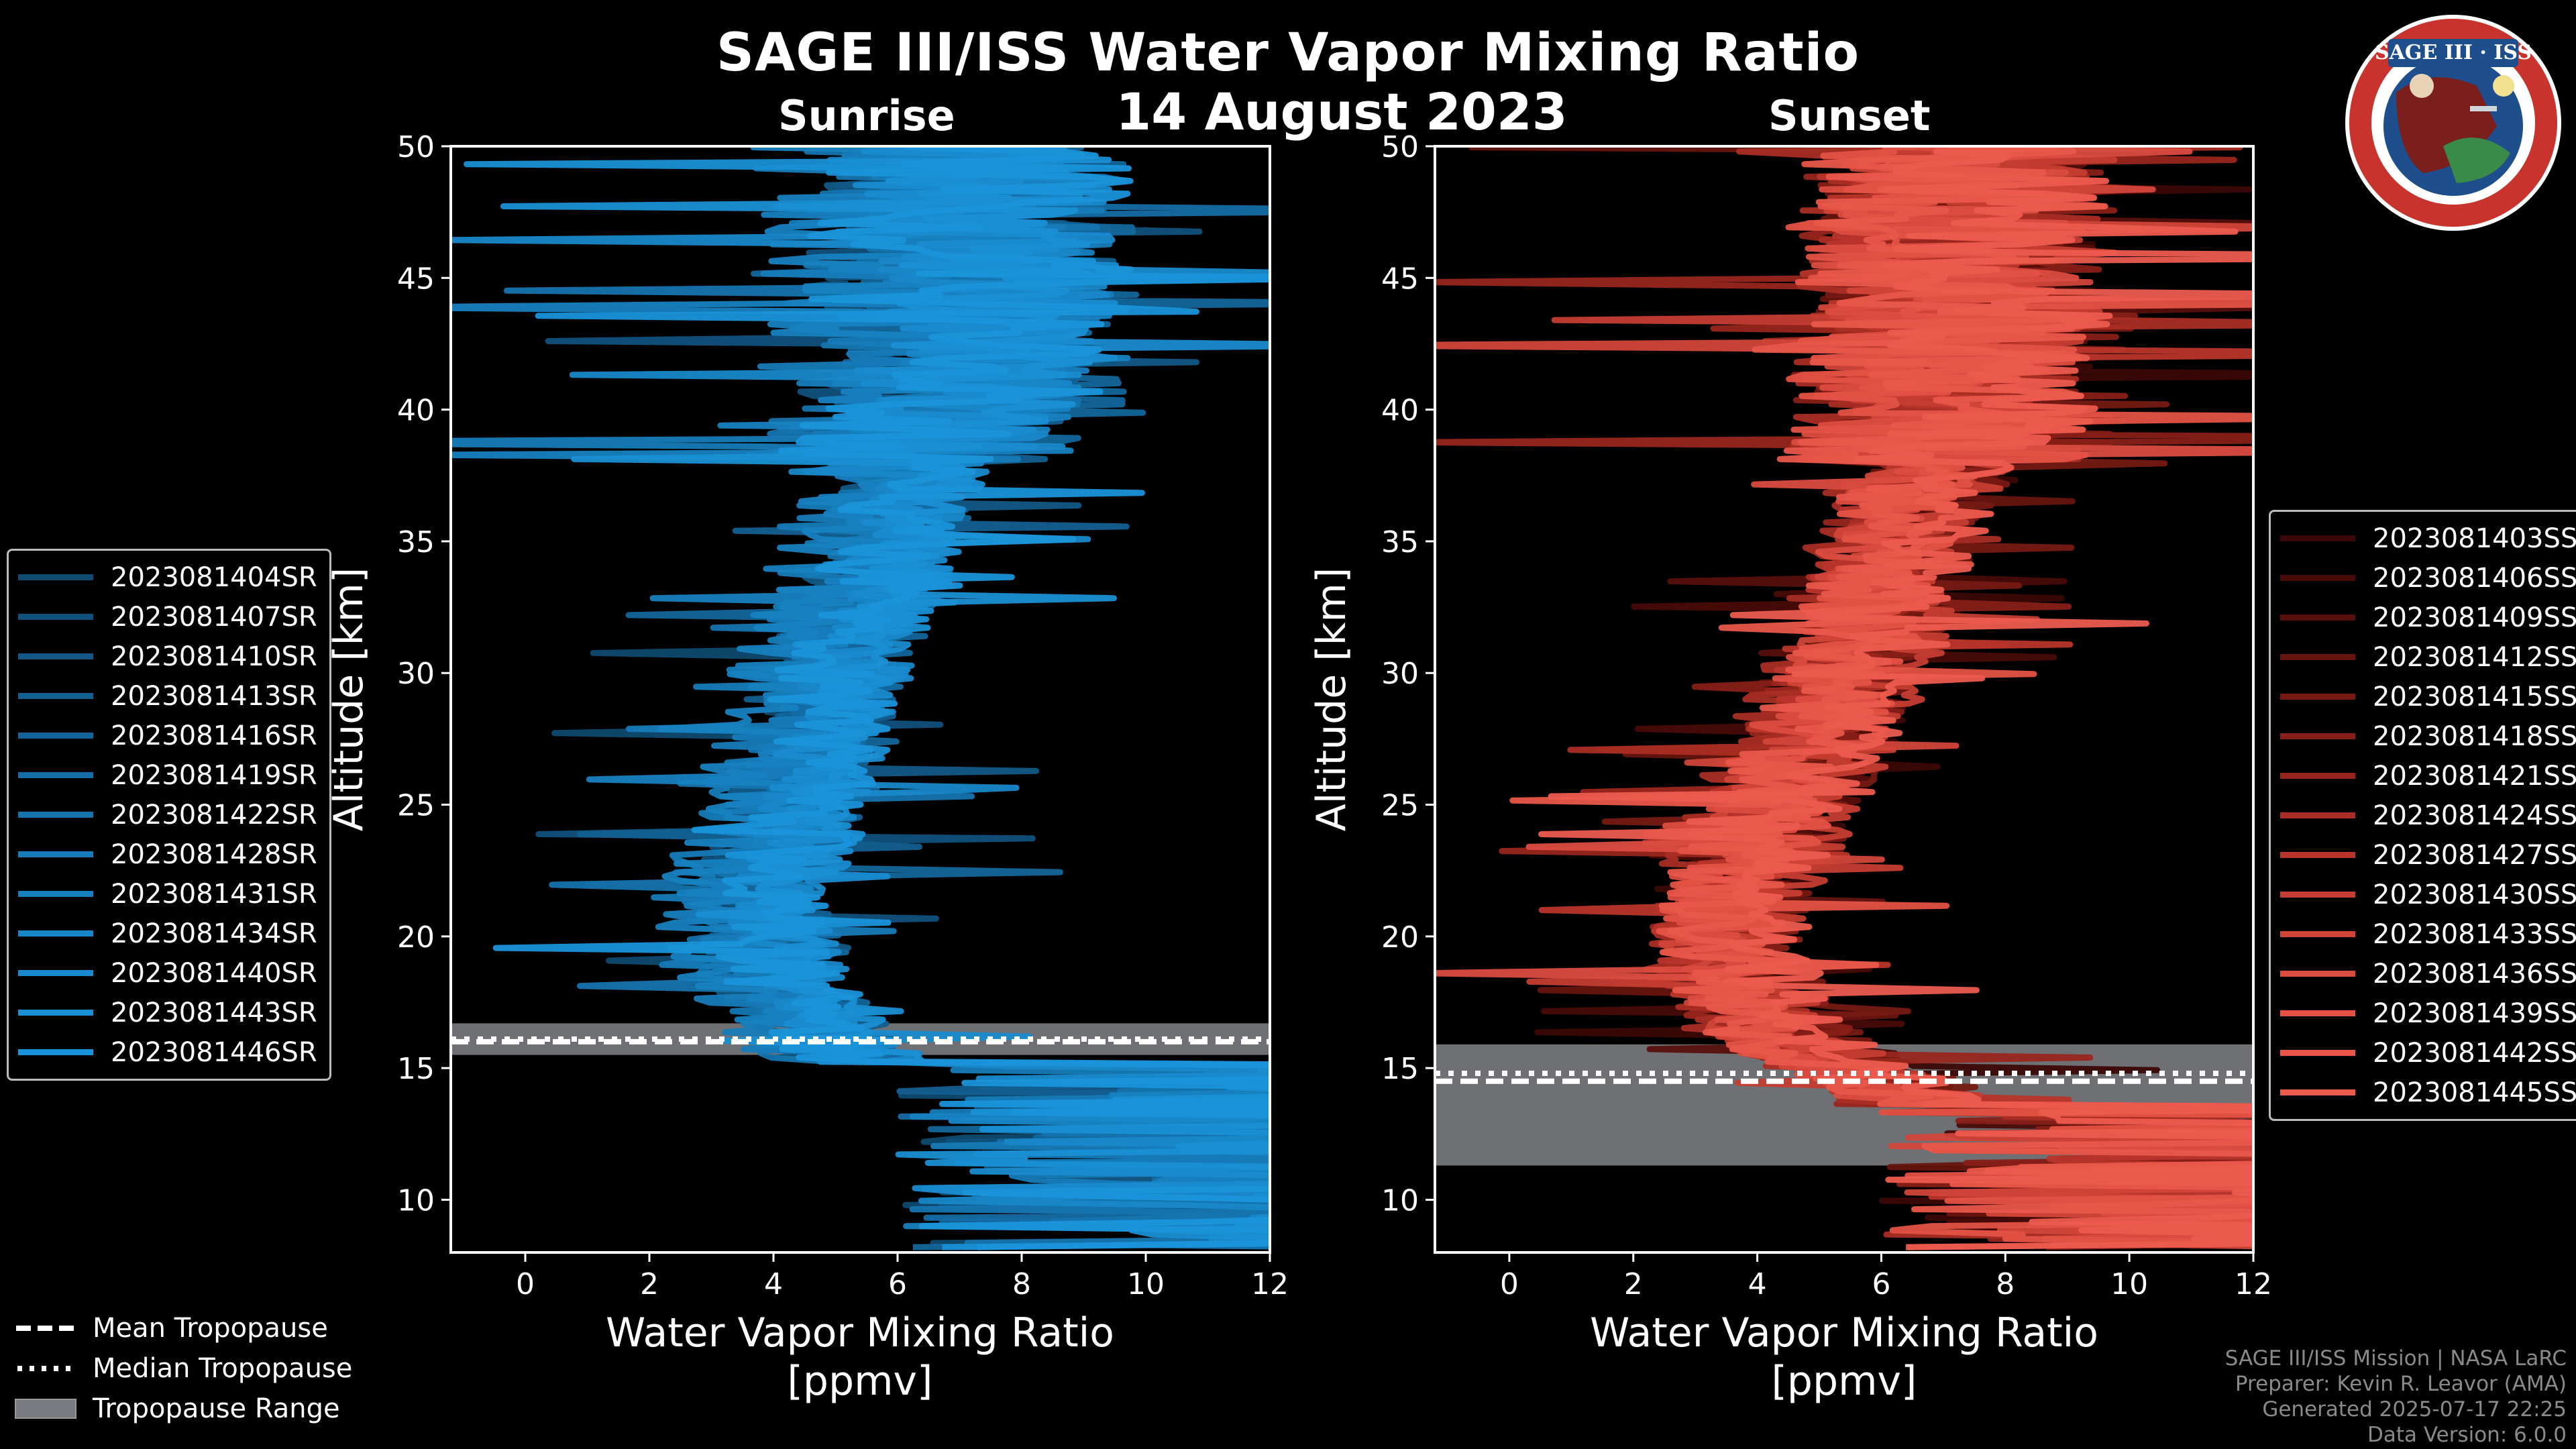 The height and width of the screenshot is (1449, 2576). I want to click on legend-item: 2023081431SR, so click(167, 894).